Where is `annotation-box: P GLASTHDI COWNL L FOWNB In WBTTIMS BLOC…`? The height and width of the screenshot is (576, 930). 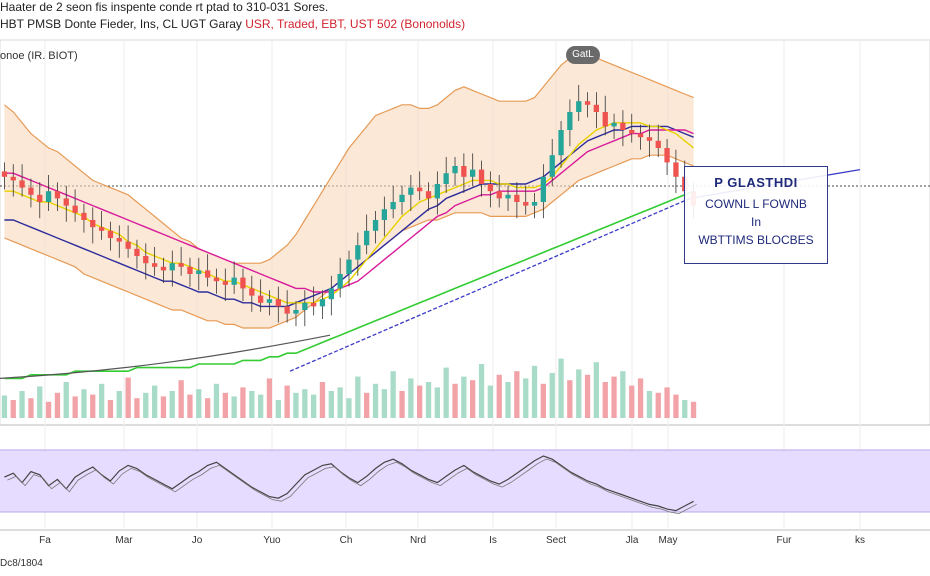 annotation-box: P GLASTHDI COWNL L FOWNB In WBTTIMS BLOC… is located at coordinates (756, 215).